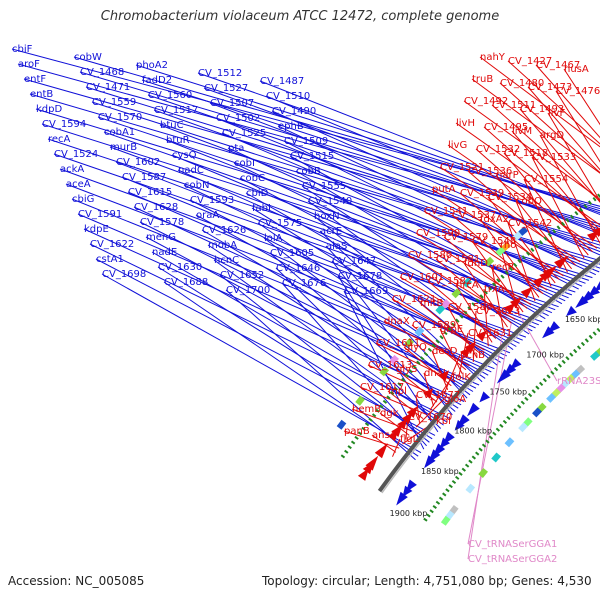 This screenshot has height=600, width=600. Describe the element at coordinates (35, 79) in the screenshot. I see `forward-gene-label: entF` at that location.